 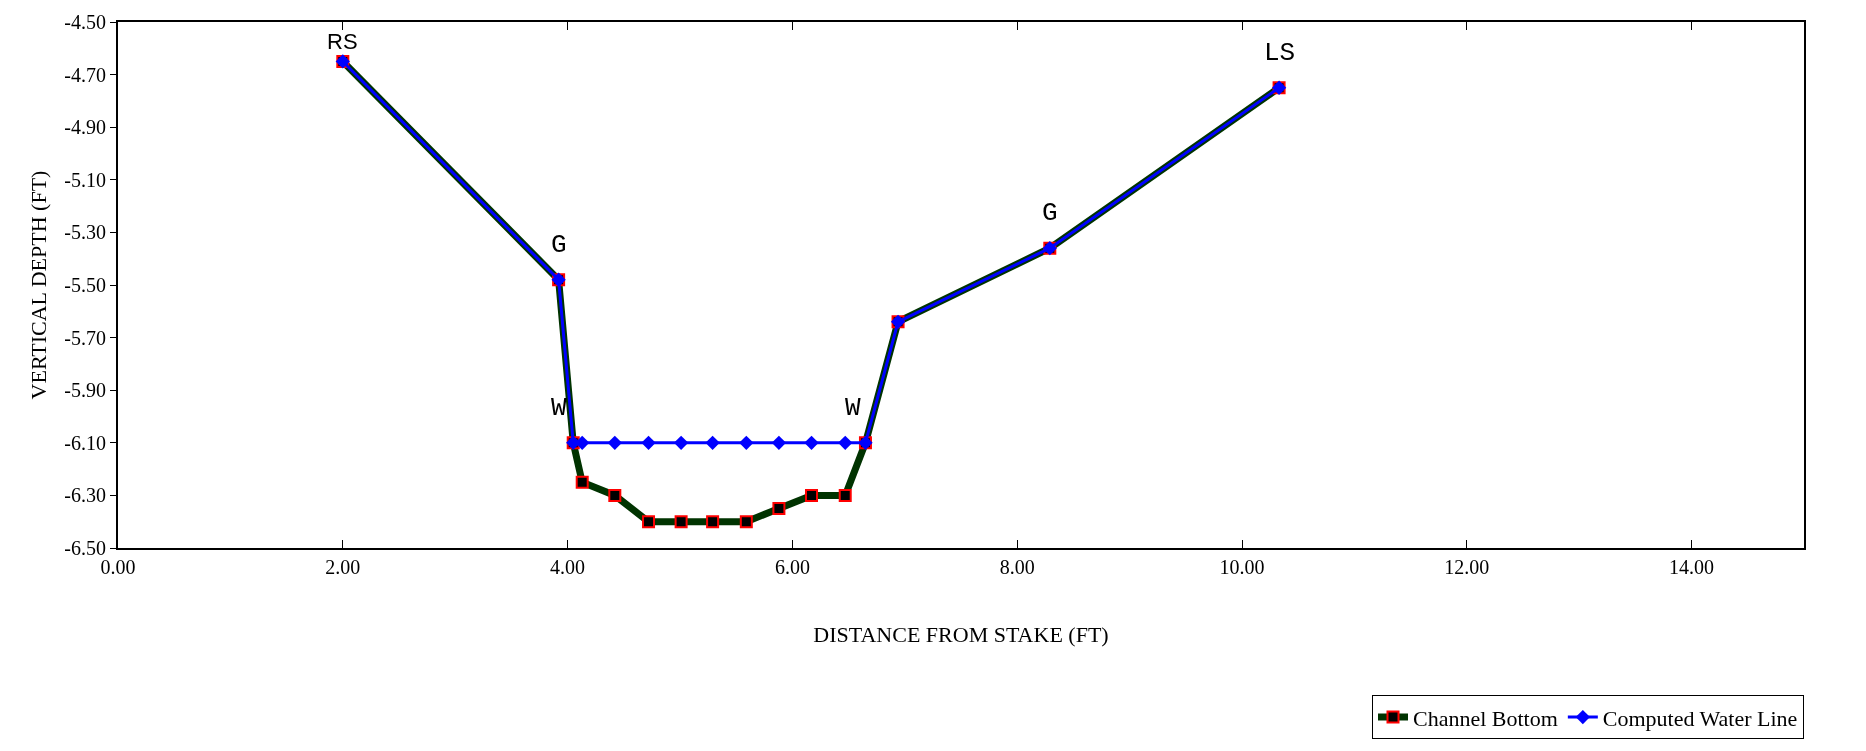 What do you see at coordinates (1700, 718) in the screenshot?
I see `legend-label: Computed Water Line` at bounding box center [1700, 718].